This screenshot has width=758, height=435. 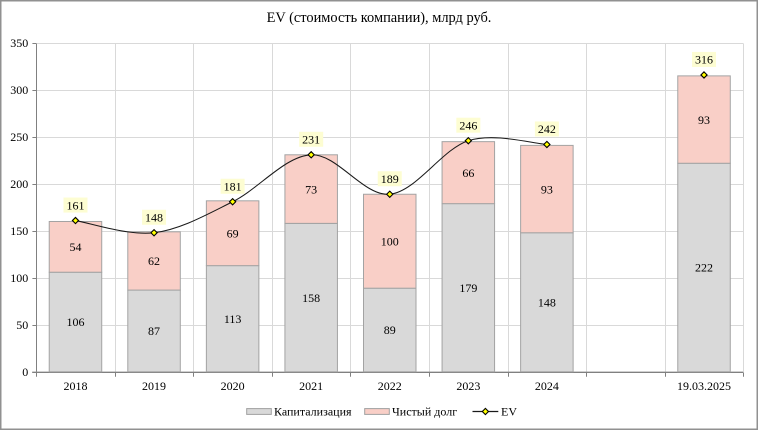 I want to click on svg-text: 300, so click(x=19, y=90).